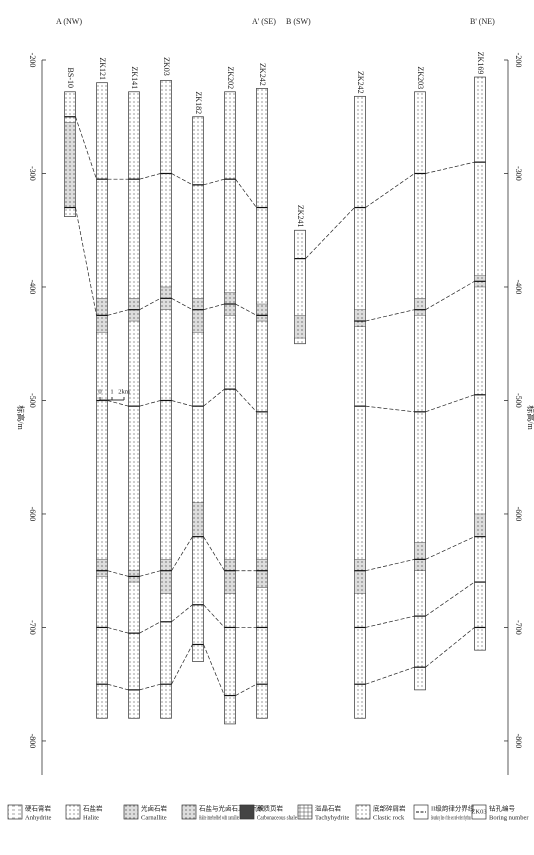 Image resolution: width=534 pixels, height=855 pixels. I want to click on legend-en: Carnallite, so click(154, 817).